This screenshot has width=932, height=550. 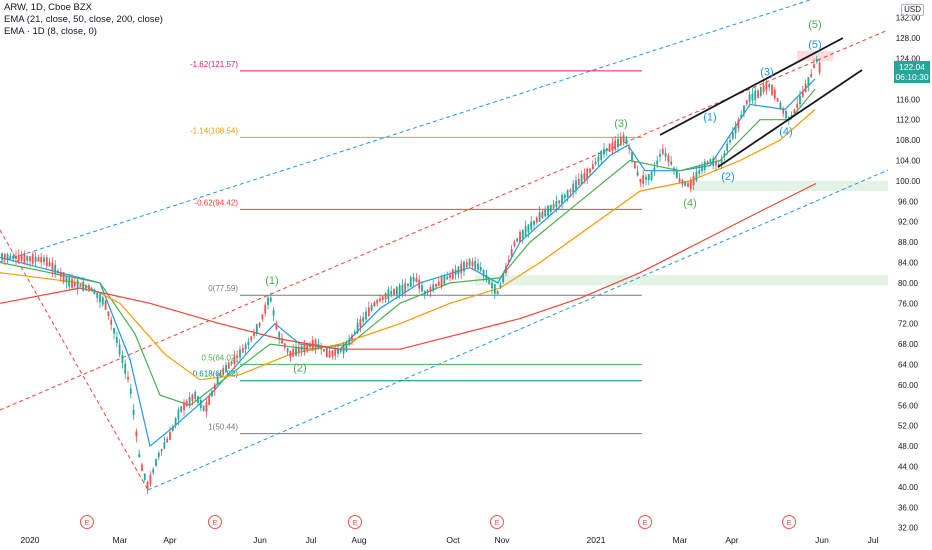 I want to click on price-axis-tick: 72.00, so click(x=908, y=324).